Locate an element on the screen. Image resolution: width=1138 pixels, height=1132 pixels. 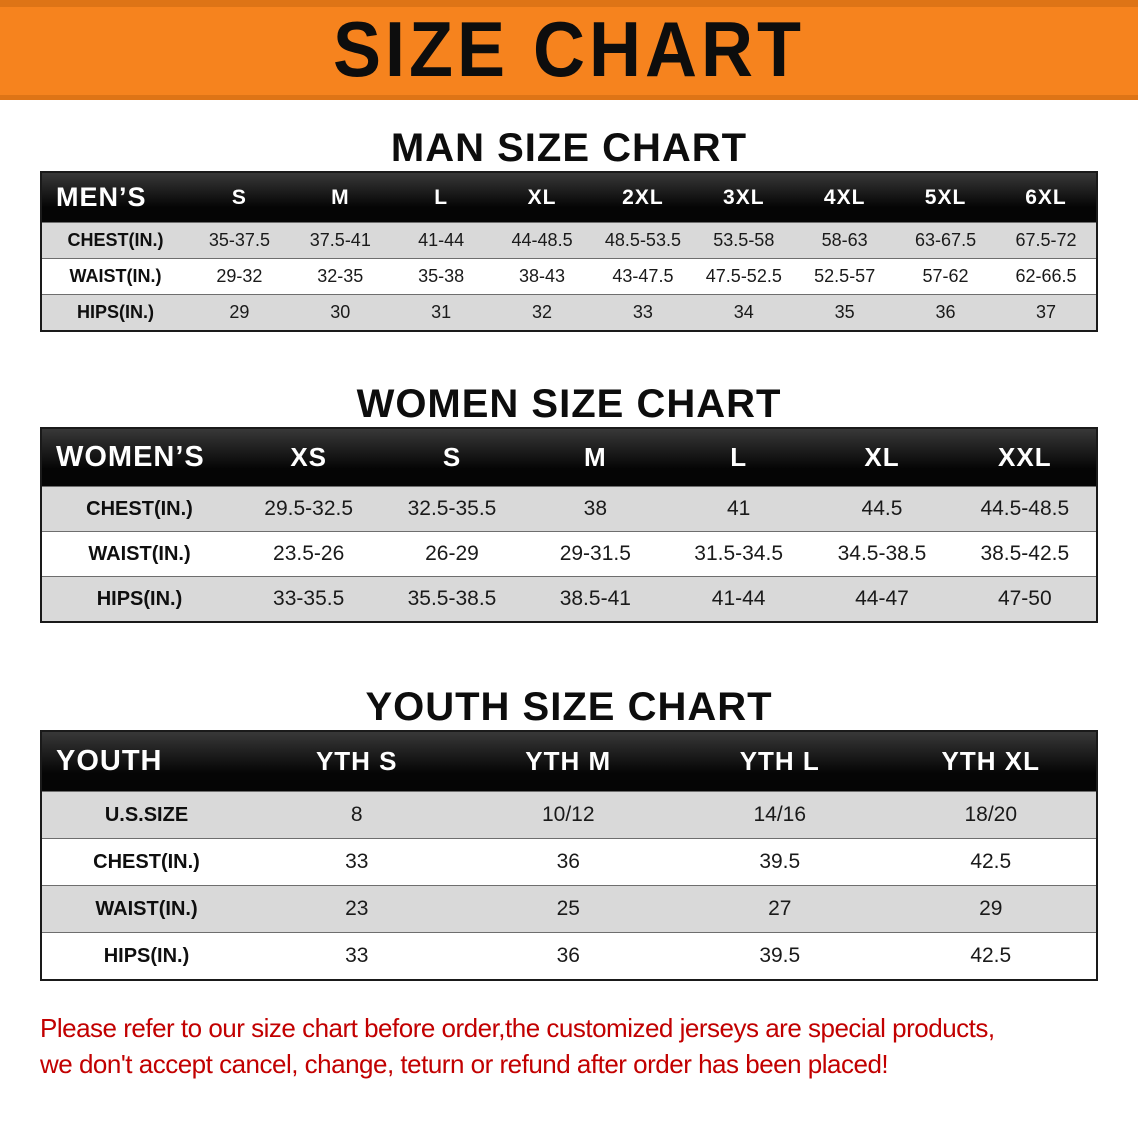
table-cell: 42.5 is located at coordinates (991, 955).